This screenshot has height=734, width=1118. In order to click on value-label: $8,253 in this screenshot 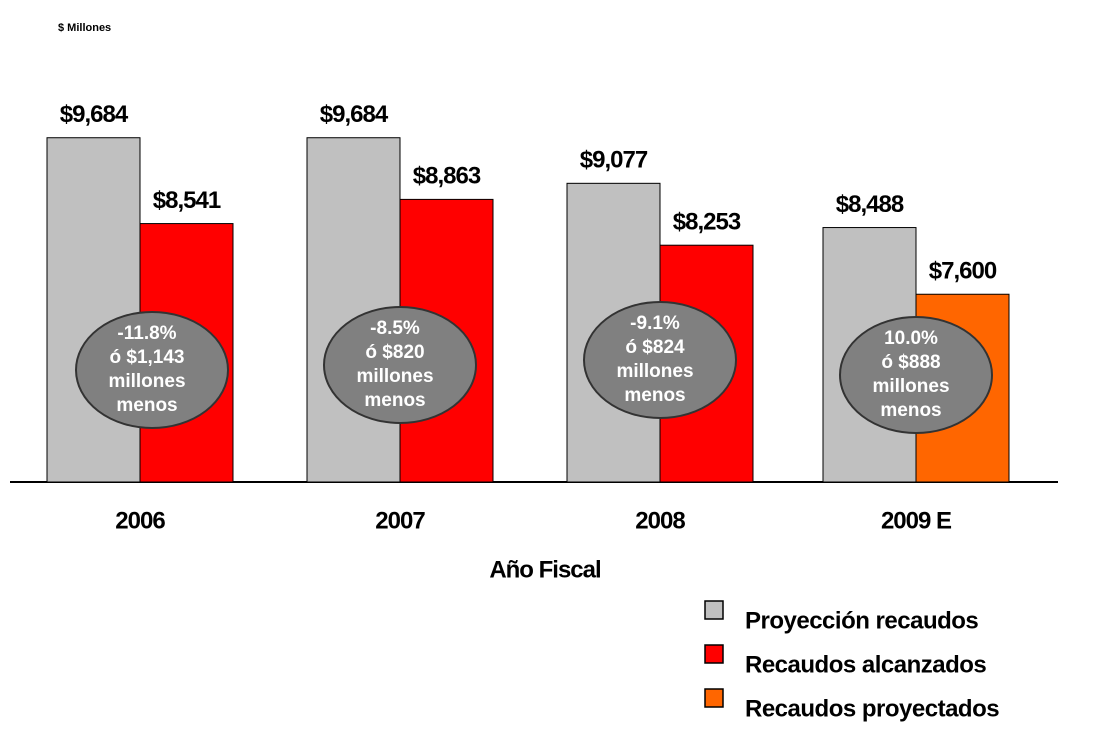, I will do `click(707, 222)`.